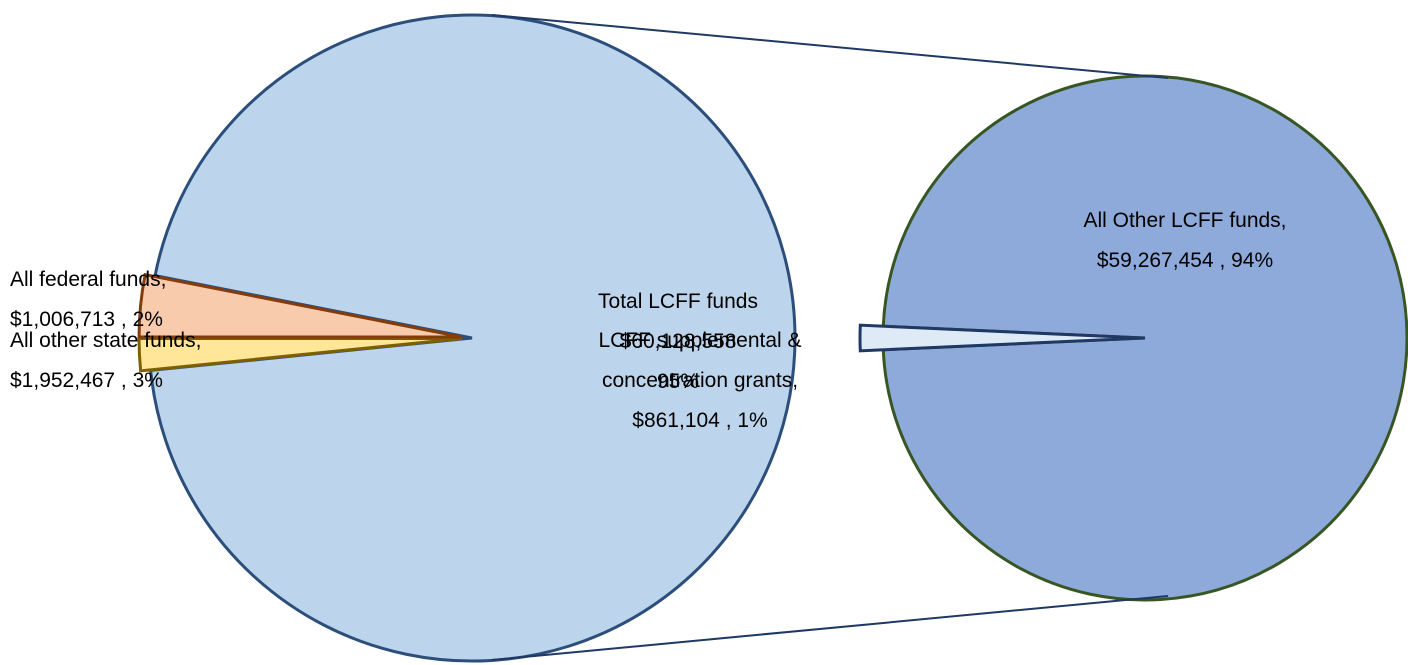 The image size is (1408, 665). I want to click on label-total-lcff: Total LCFF funds $60,128,558 95%, so click(678, 341).